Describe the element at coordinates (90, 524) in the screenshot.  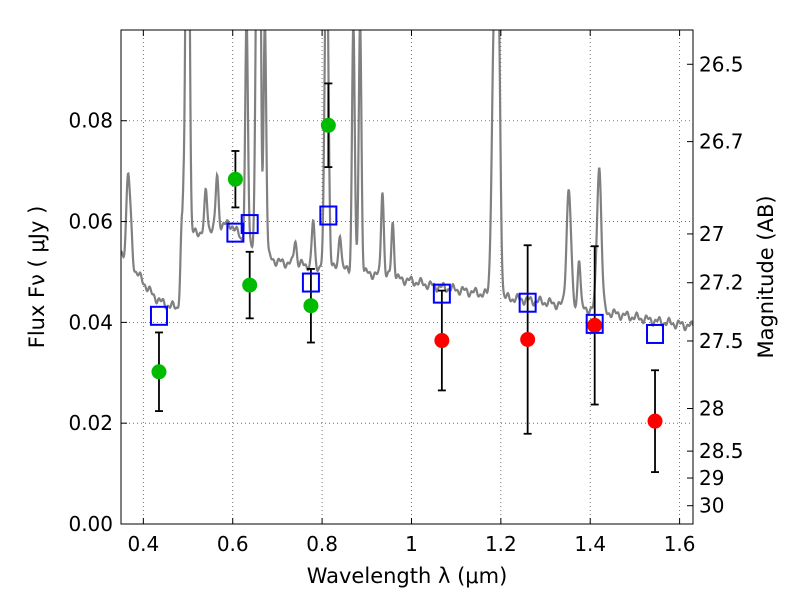
I see `y-tick-label: 0.00` at that location.